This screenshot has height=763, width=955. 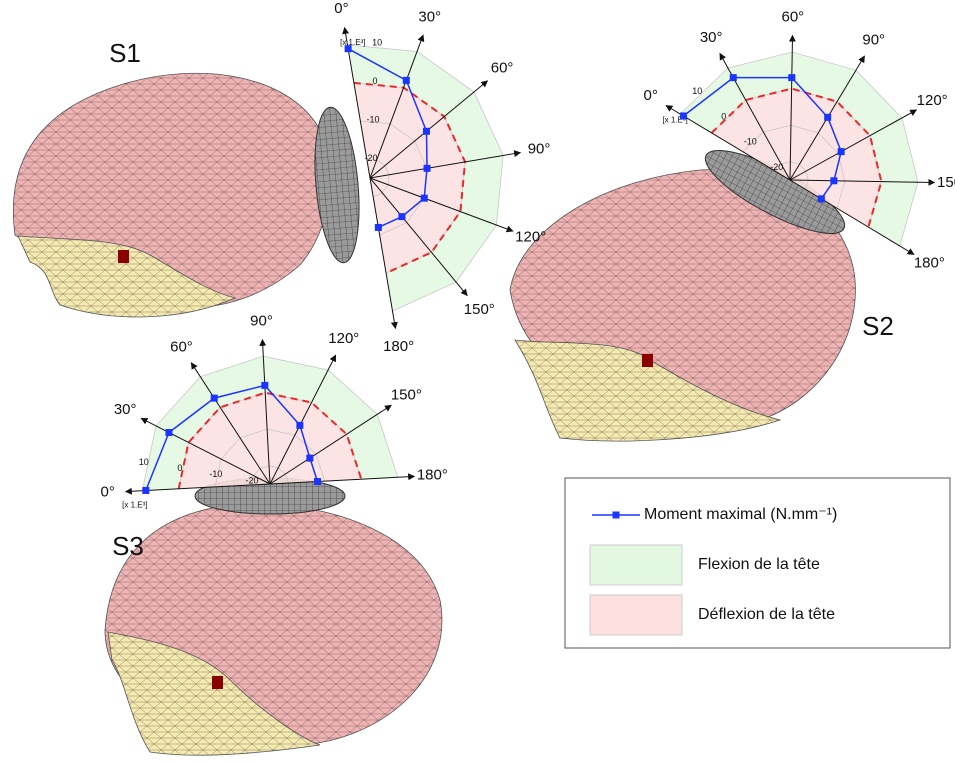 I want to click on legend-label: Flexion de la tête, so click(x=759, y=564).